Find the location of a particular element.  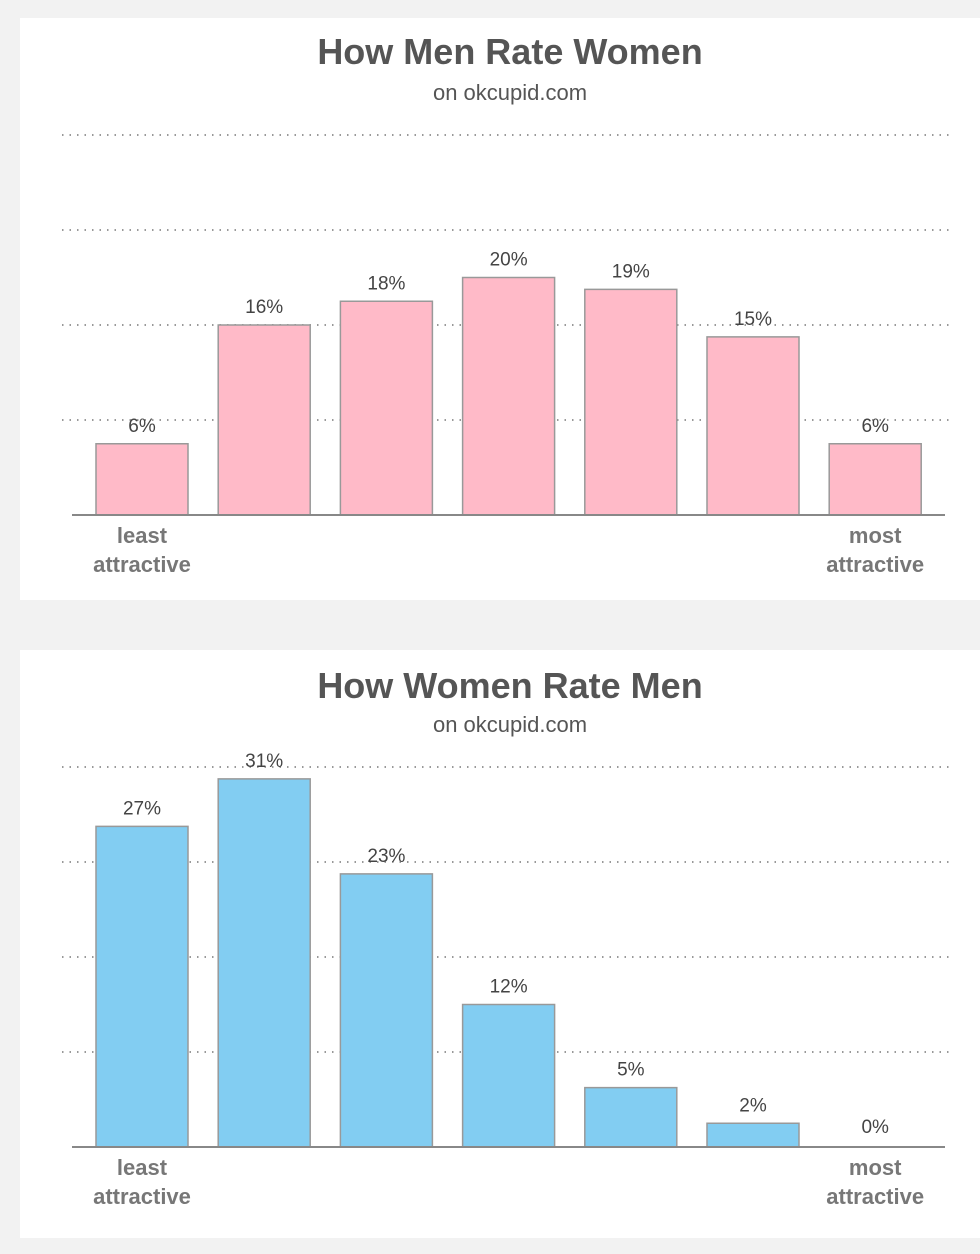

data-label: 18% is located at coordinates (386, 283).